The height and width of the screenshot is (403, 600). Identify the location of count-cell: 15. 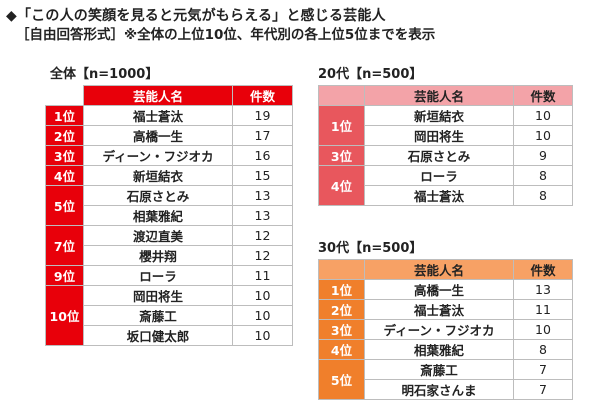
(262, 175).